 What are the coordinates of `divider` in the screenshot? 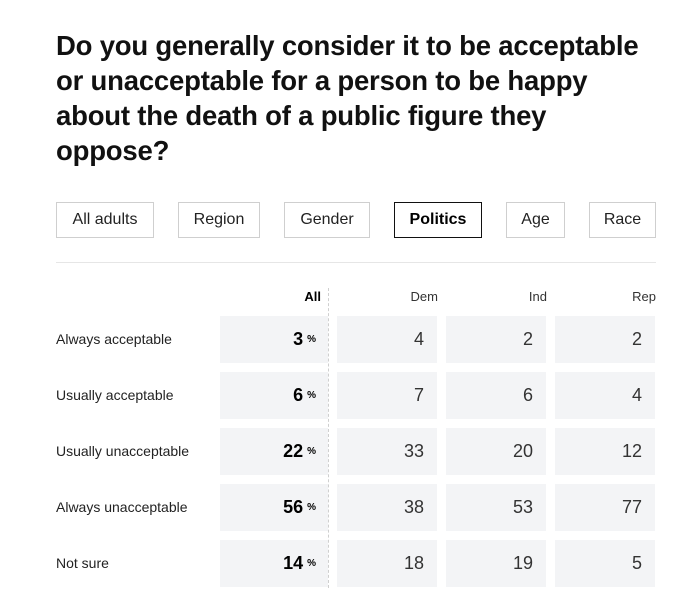 It's located at (356, 262).